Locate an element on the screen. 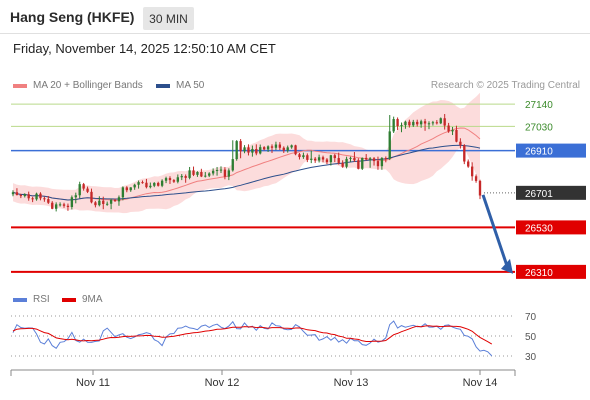 The height and width of the screenshot is (400, 590). legend-rsi-ma-label: 9MA is located at coordinates (92, 299).